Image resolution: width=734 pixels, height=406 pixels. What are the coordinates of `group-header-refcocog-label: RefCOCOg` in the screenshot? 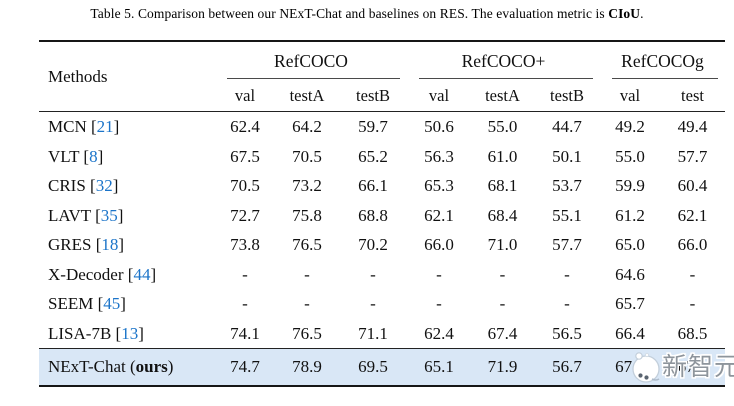 It's located at (662, 61).